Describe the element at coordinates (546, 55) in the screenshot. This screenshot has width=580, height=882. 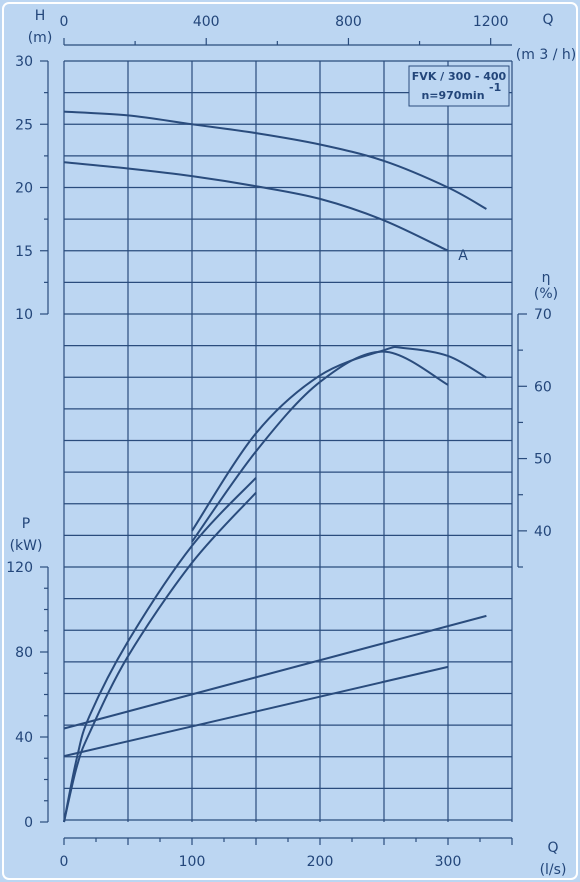
I see `q-top-axis-unit: (m 3 / h)` at that location.